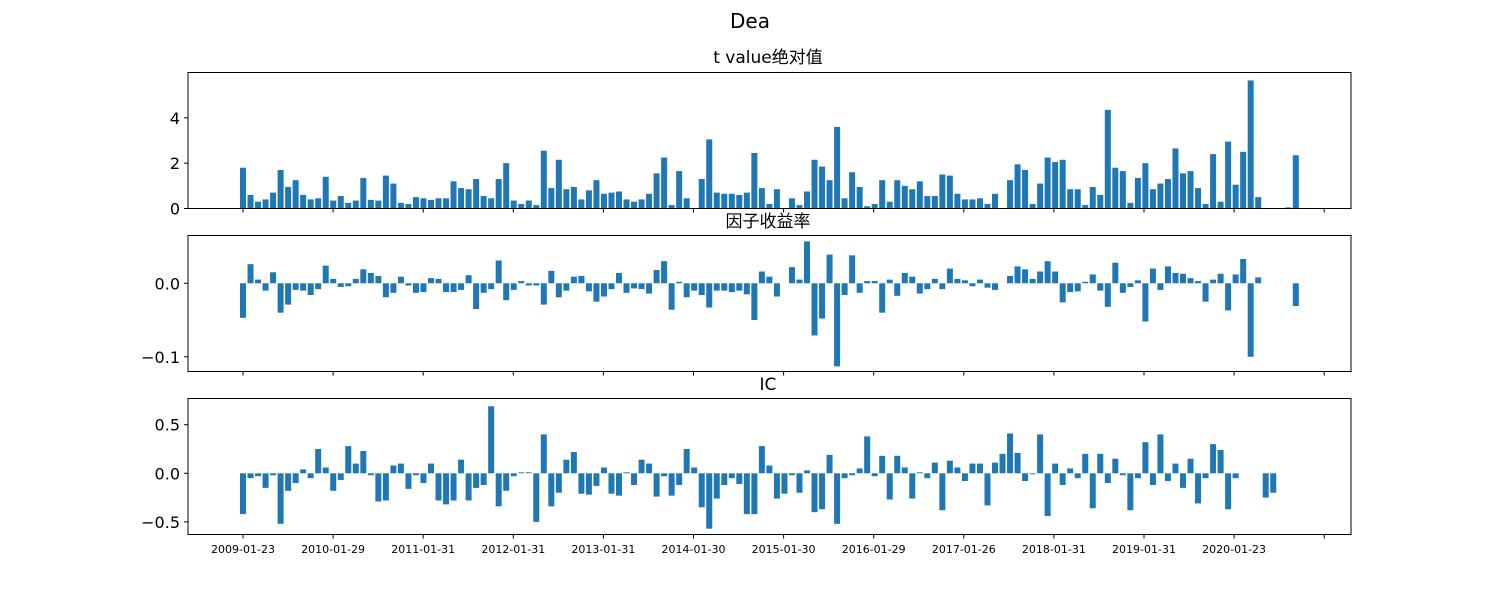 Image resolution: width=1500 pixels, height=600 pixels. Describe the element at coordinates (768, 222) in the screenshot. I see `panel-title-factor-return: 因子收益率` at that location.